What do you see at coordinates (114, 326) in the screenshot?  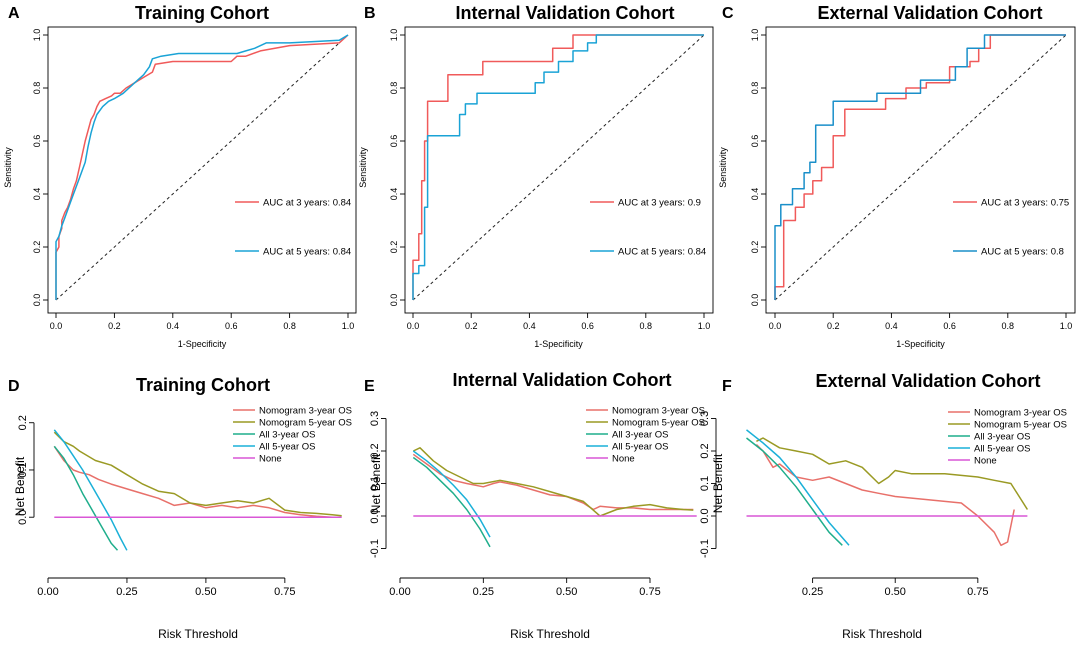 I see `x-tick-label: 0.2` at bounding box center [114, 326].